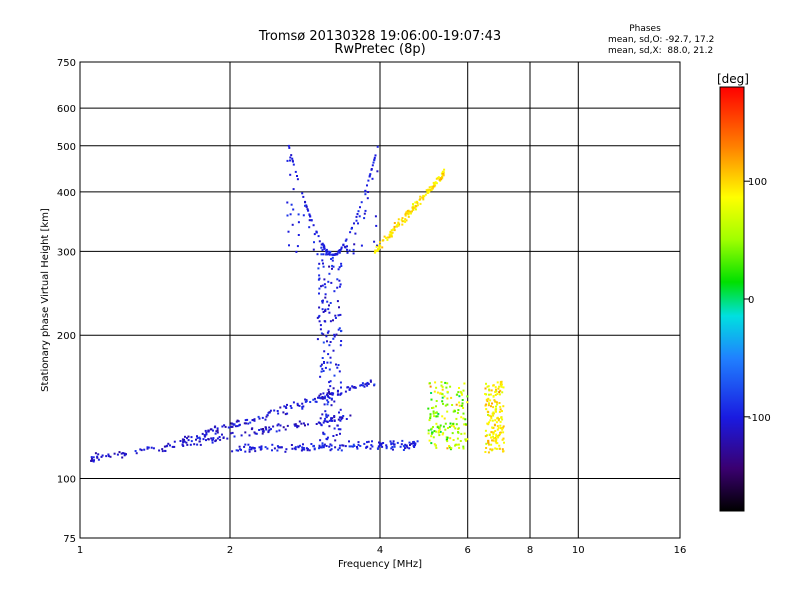 This screenshot has height=600, width=800. What do you see at coordinates (732, 299) in the screenshot?
I see `colorbar` at bounding box center [732, 299].